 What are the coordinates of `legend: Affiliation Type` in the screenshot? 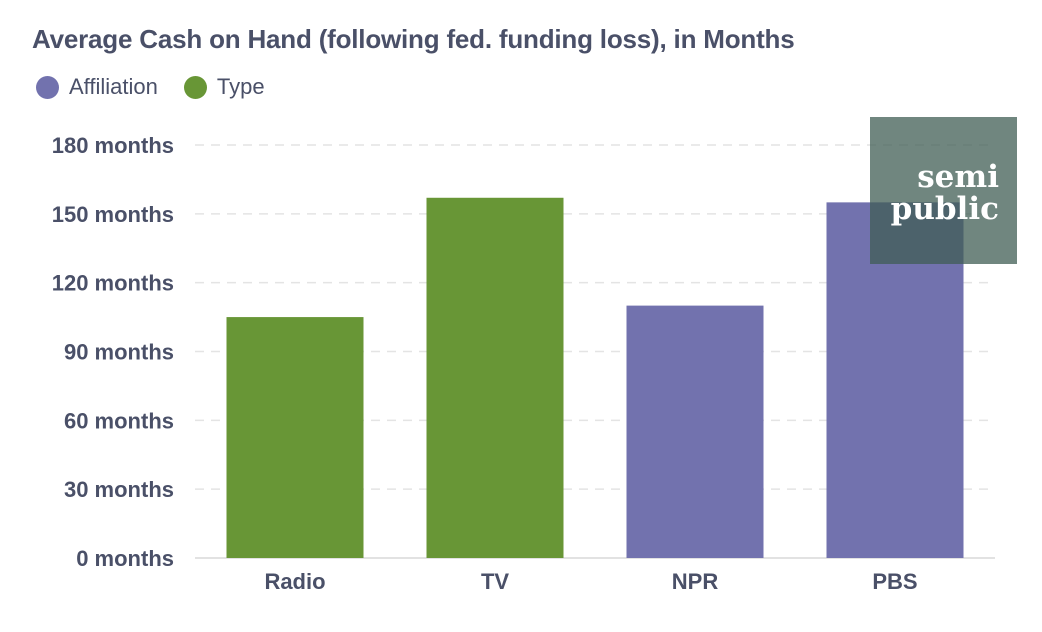 It's located at (163, 87).